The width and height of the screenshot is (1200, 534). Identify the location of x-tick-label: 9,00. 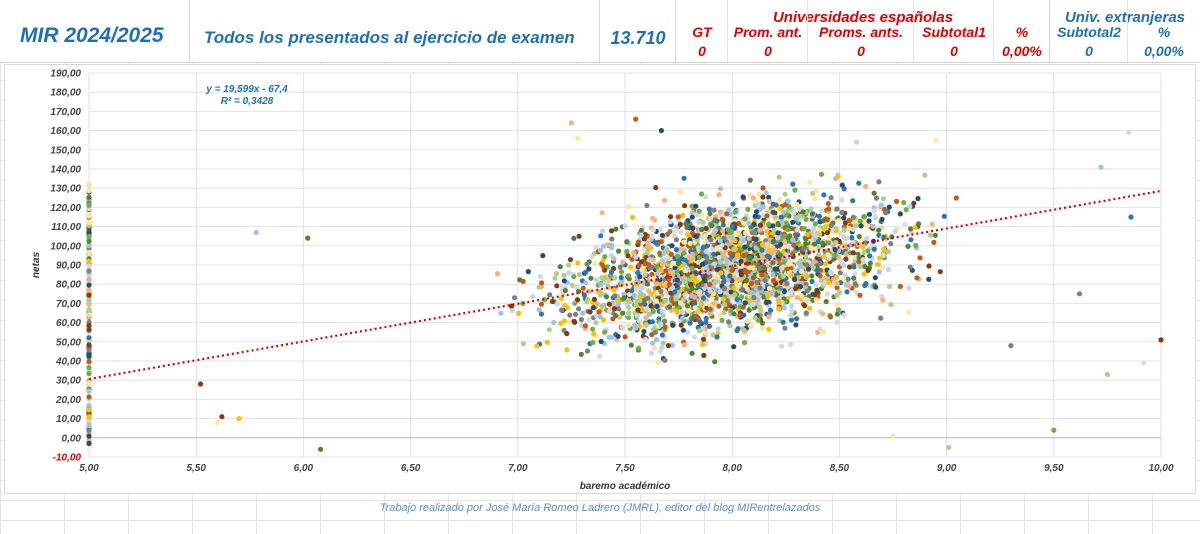
(947, 468).